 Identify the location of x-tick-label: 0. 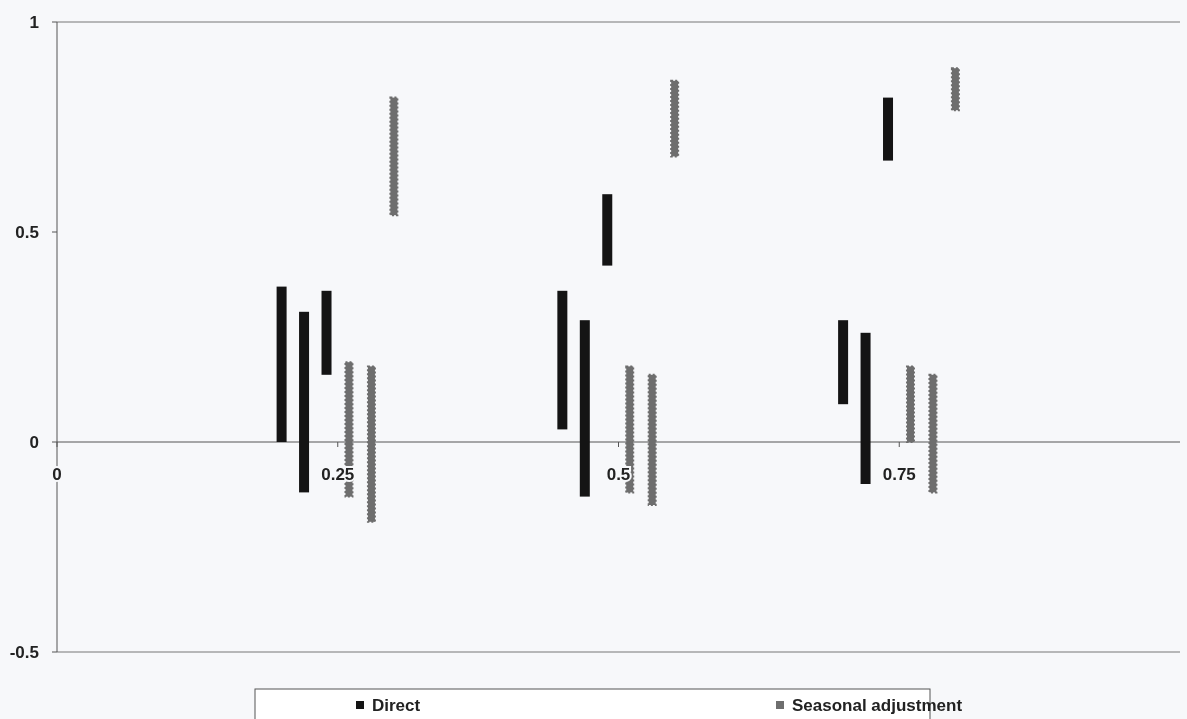
(57, 474).